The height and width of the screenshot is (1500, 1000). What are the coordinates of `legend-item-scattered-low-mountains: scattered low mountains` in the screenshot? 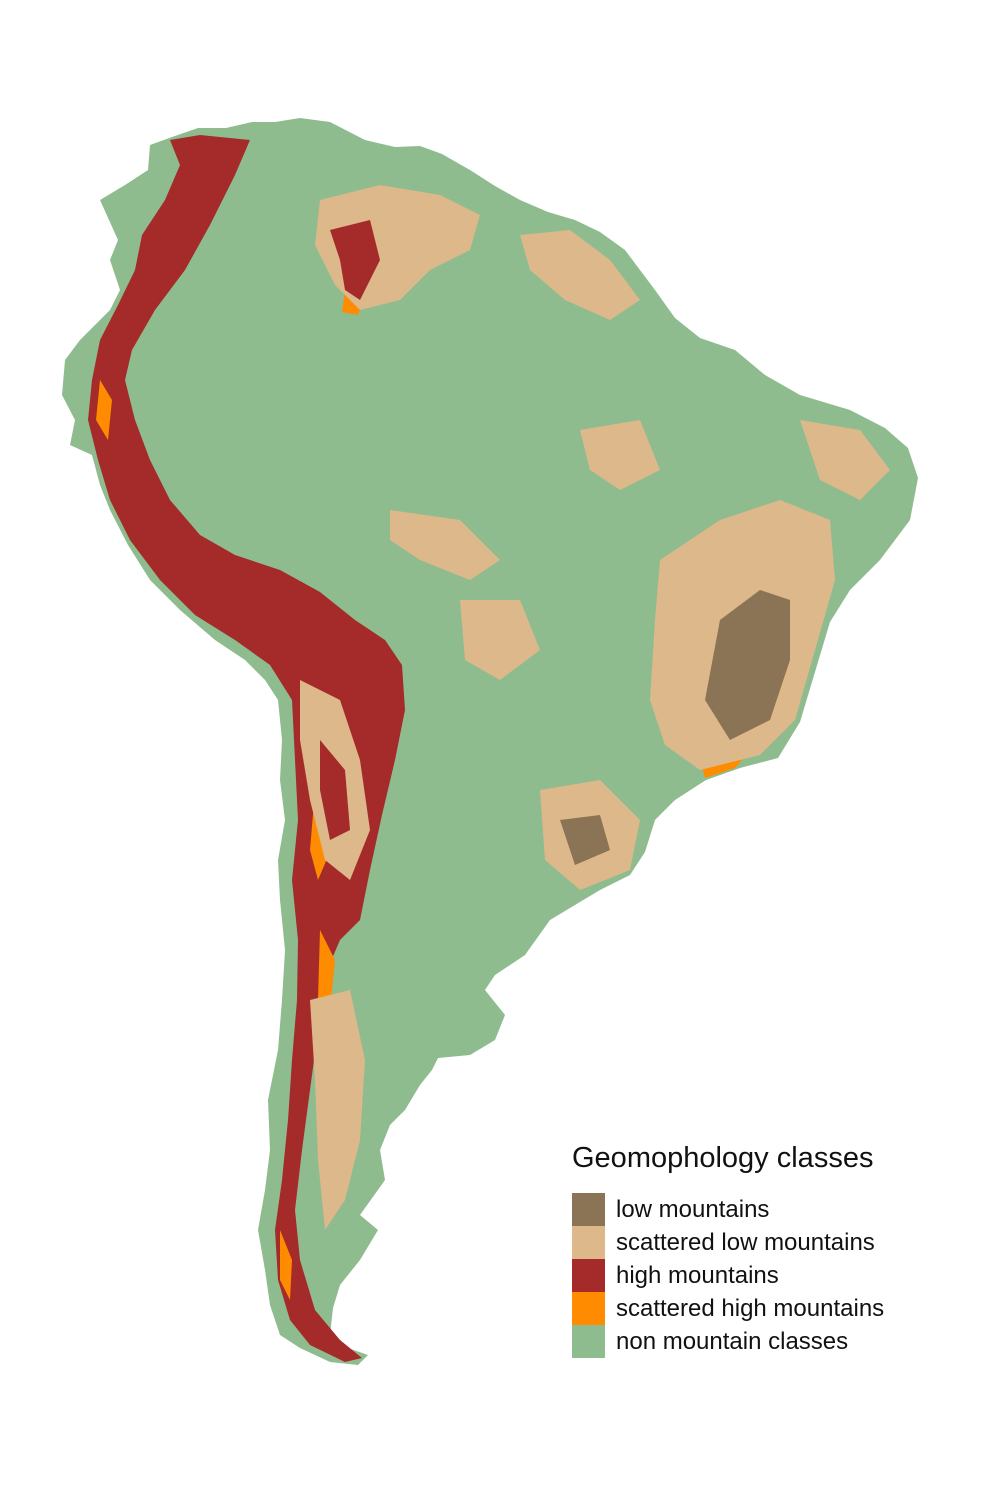 It's located at (772, 1242).